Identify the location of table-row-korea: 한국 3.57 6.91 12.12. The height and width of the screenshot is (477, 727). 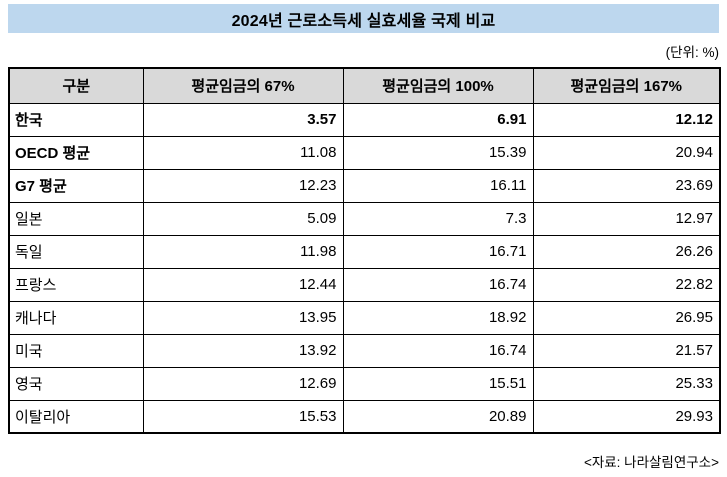
(364, 119).